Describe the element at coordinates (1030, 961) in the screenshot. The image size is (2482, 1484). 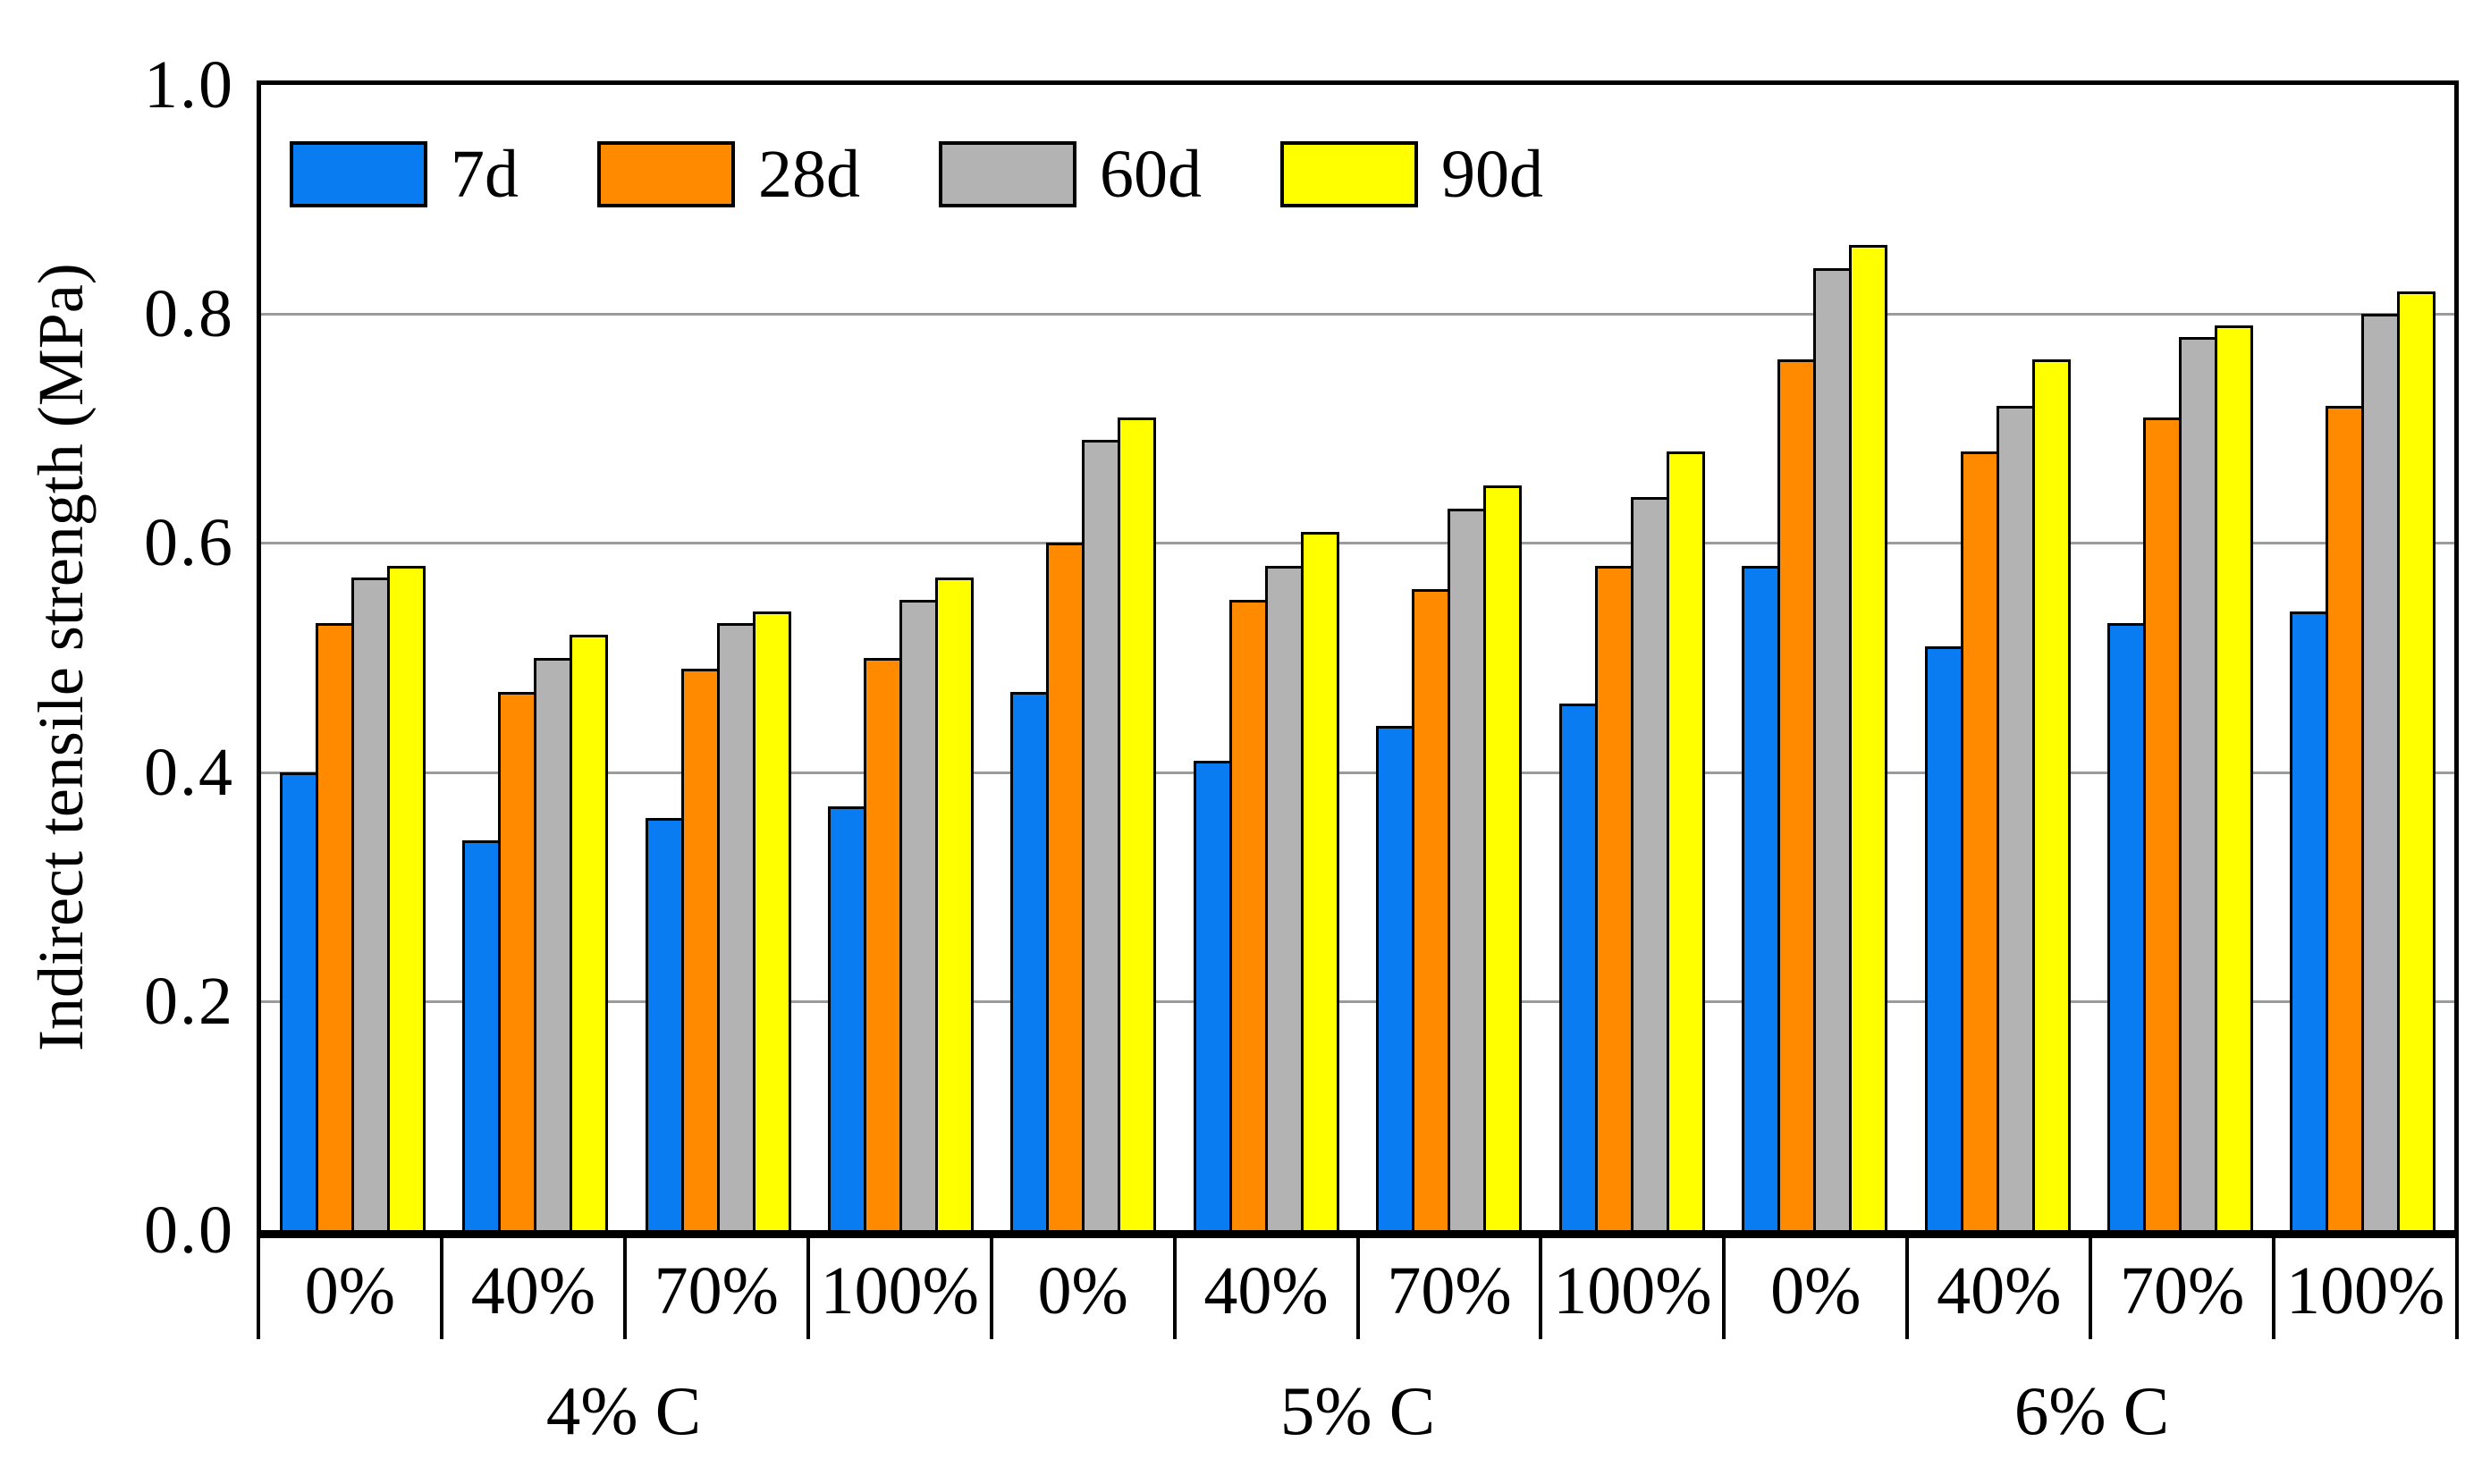
I see `bar-7d-0%-g5` at that location.